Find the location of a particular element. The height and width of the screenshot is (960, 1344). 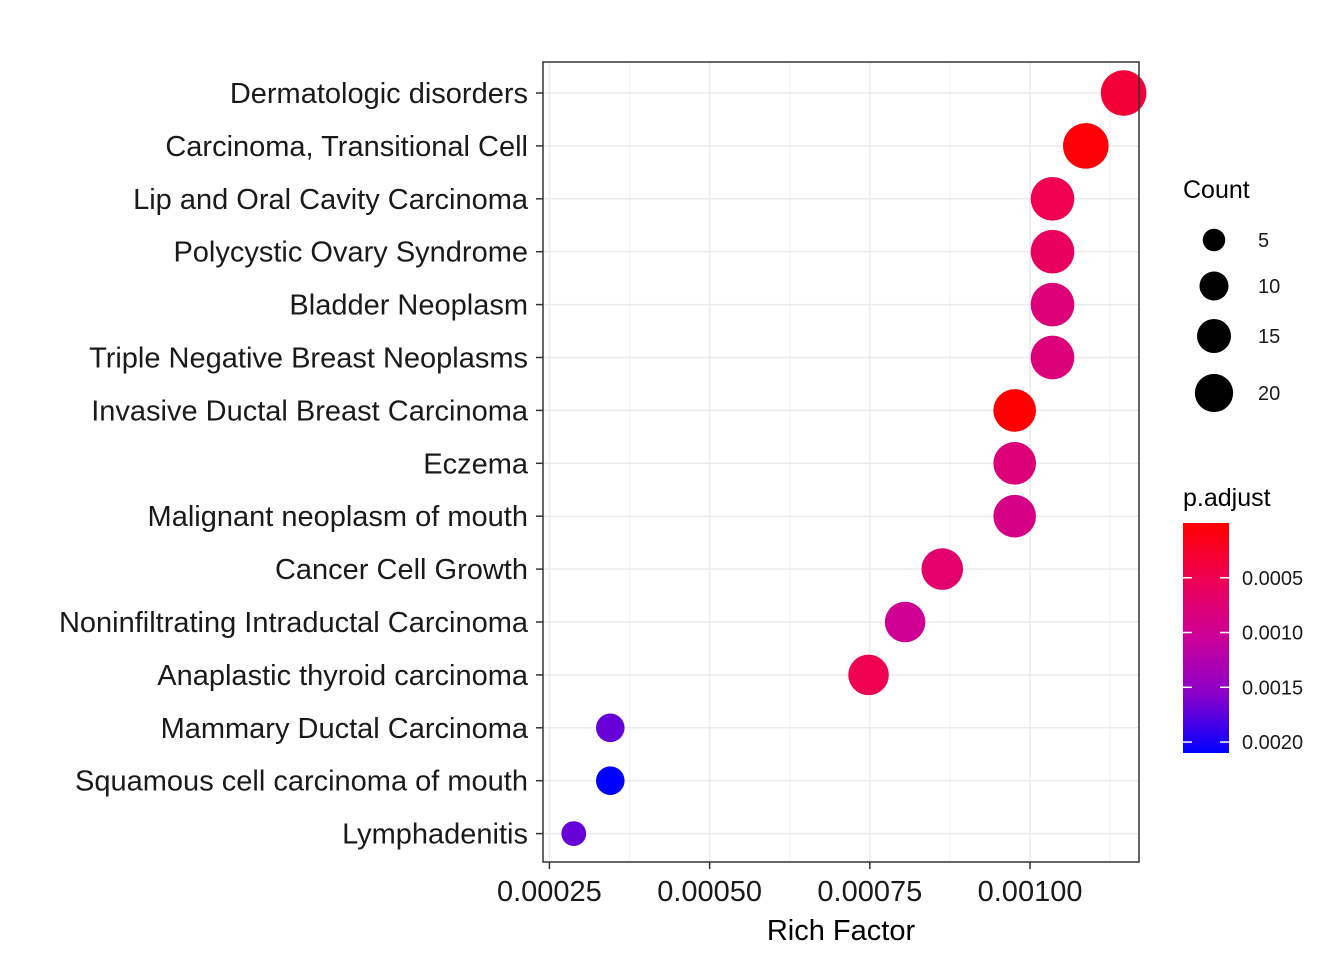

size-legend-label: 5 is located at coordinates (1263, 241).